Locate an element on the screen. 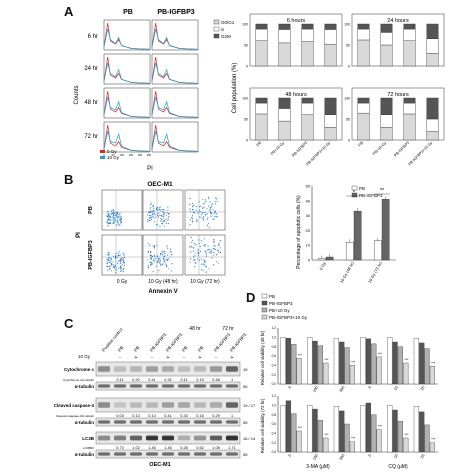 The image size is (474, 474). hist-x-tick: 200 is located at coordinates (140, 155).